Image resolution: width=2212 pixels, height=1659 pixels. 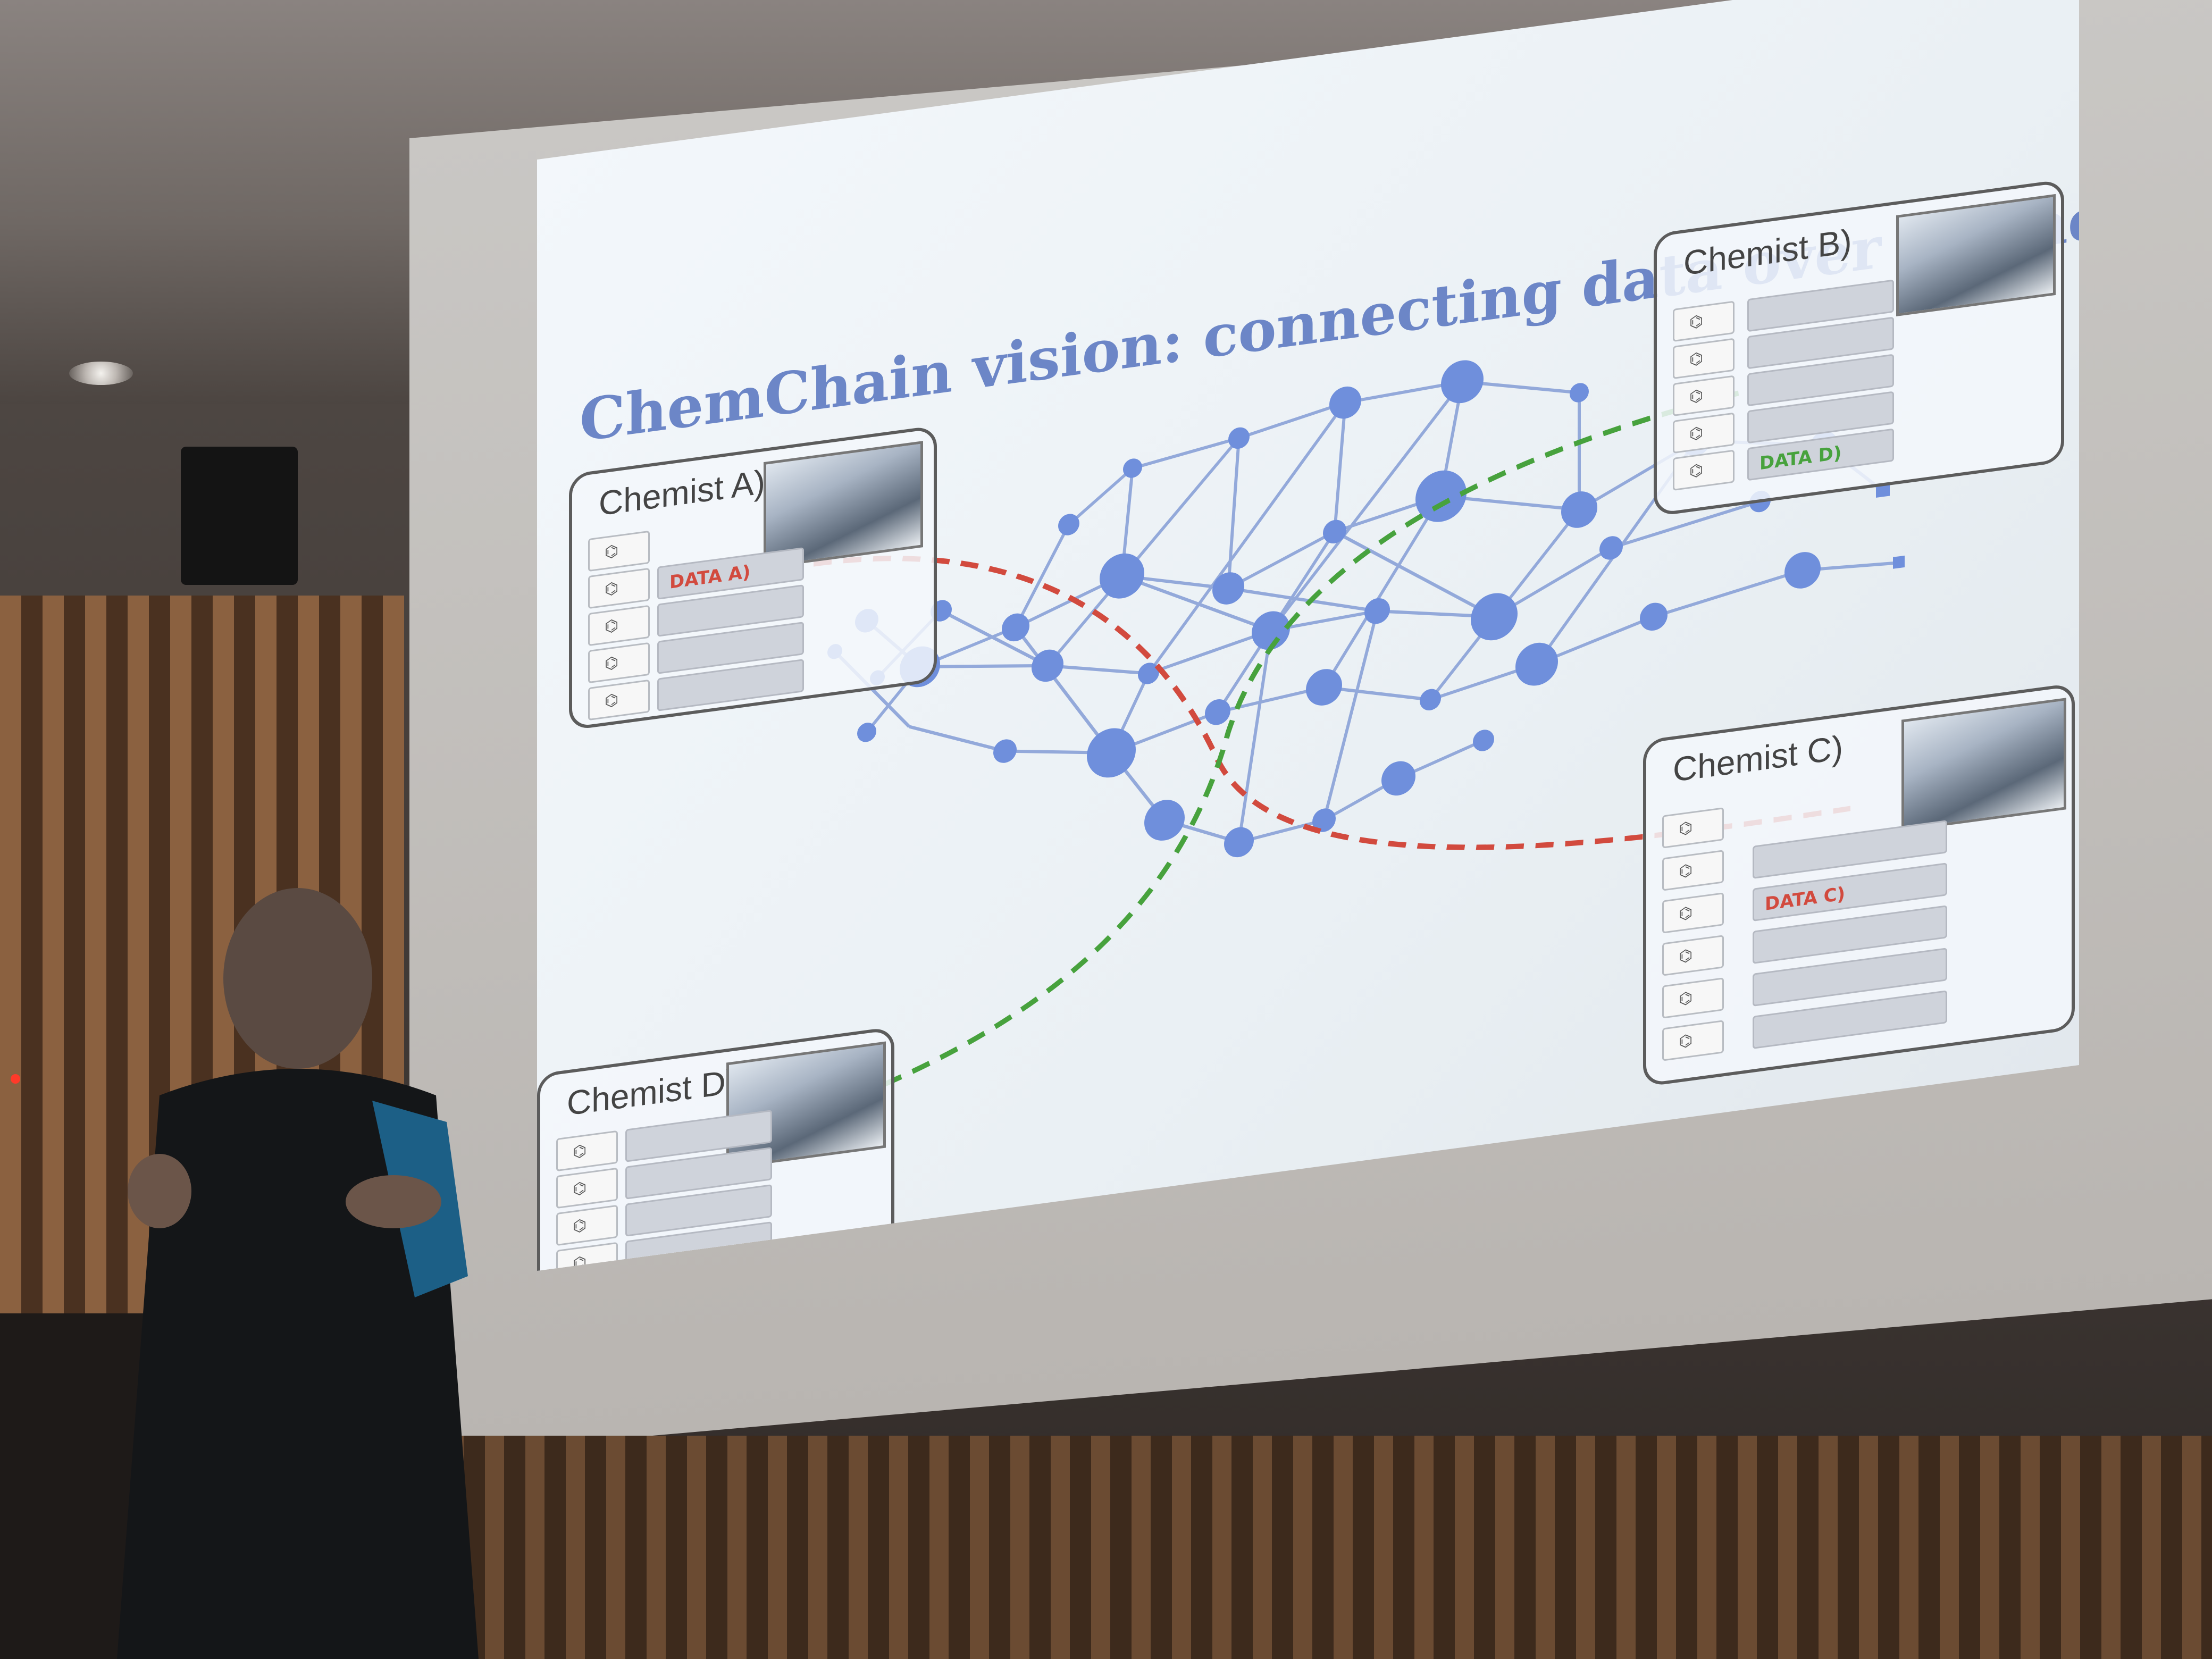 I want to click on red-data-link-a, so click(x=1332, y=703).